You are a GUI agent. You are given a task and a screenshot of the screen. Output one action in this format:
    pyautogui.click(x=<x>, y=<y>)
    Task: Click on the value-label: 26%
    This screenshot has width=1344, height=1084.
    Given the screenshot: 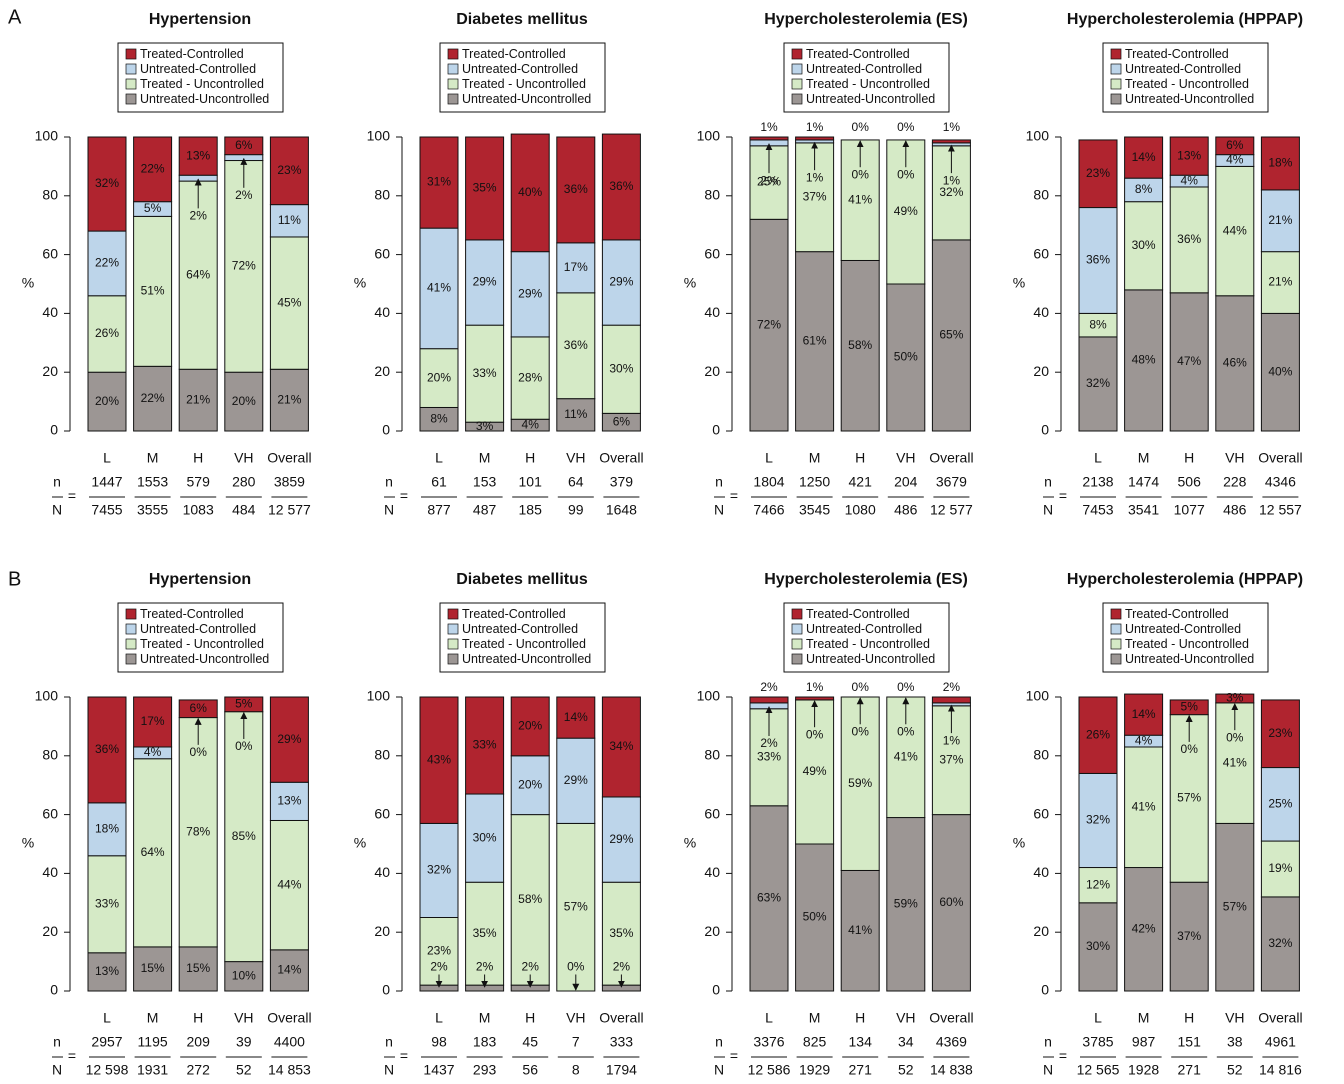 What is the action you would take?
    pyautogui.click(x=107, y=333)
    